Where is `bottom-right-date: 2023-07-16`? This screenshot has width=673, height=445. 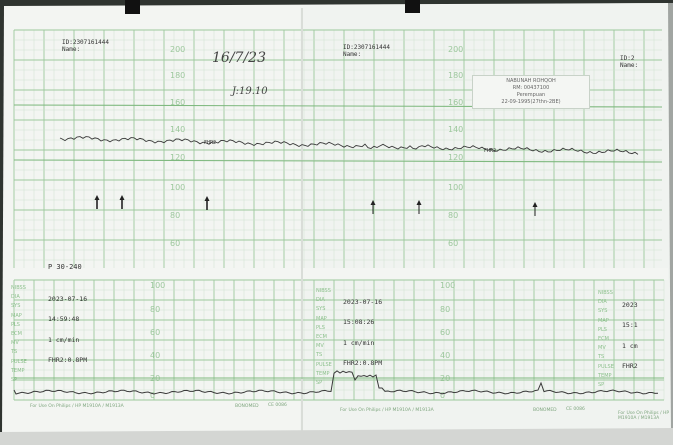
bottom-right-date: 2023-07-16 is located at coordinates (363, 301).